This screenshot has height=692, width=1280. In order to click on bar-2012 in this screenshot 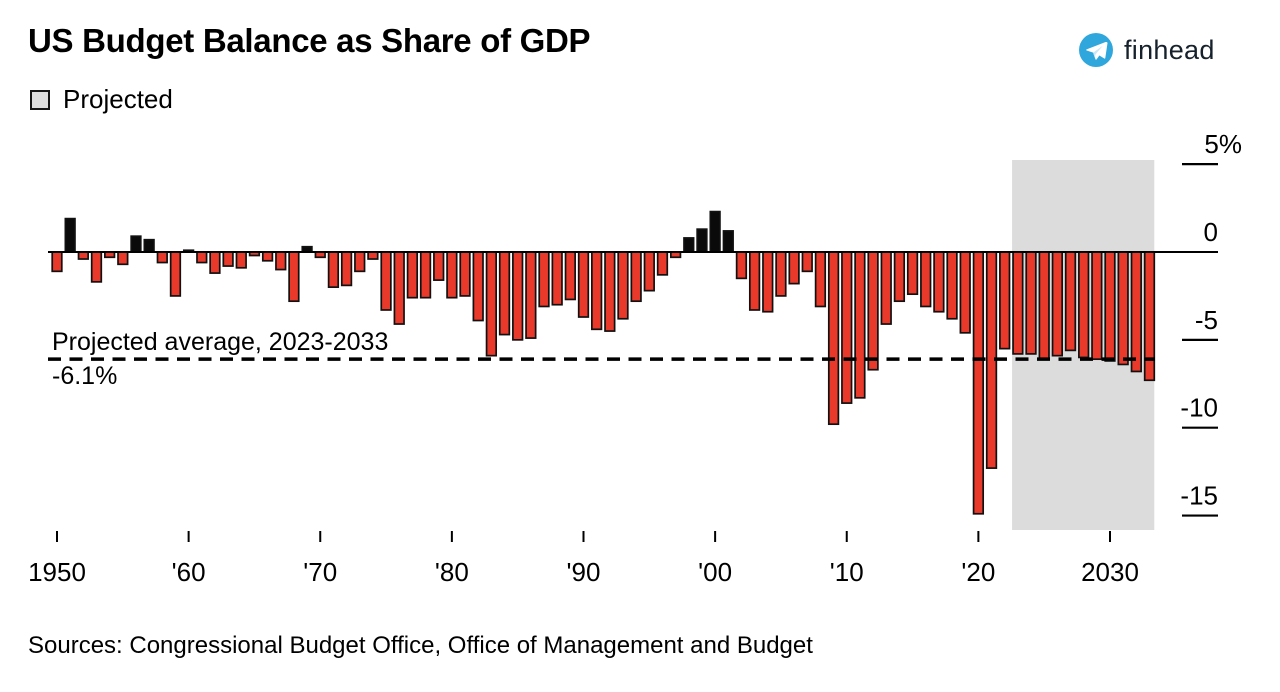, I will do `click(873, 311)`.